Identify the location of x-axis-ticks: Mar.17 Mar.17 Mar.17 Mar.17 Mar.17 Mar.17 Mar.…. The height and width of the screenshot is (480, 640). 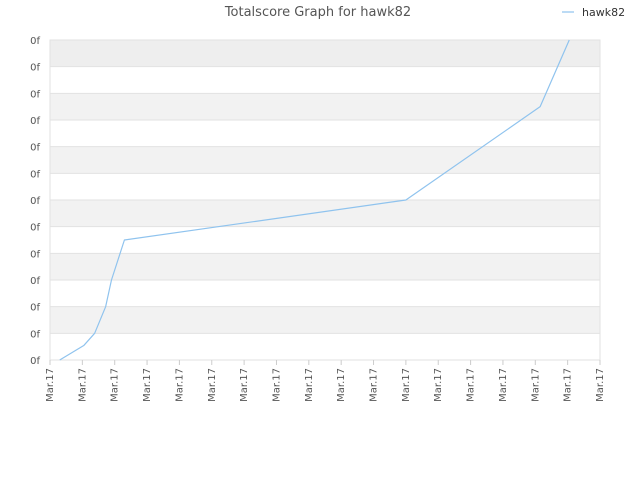
(325, 381).